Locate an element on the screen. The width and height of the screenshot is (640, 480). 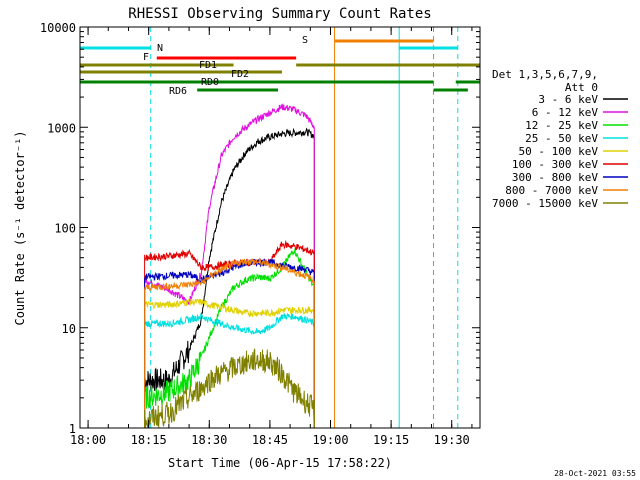
y-tick-label-3: 1000 is located at coordinates (61, 128).